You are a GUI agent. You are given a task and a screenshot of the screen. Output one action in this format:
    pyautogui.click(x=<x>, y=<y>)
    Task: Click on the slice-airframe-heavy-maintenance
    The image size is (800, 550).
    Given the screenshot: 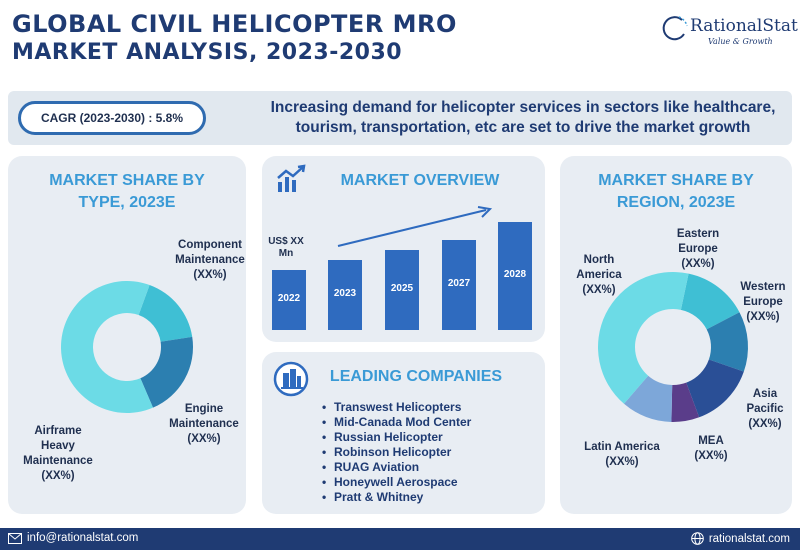 What is the action you would take?
    pyautogui.click(x=107, y=347)
    